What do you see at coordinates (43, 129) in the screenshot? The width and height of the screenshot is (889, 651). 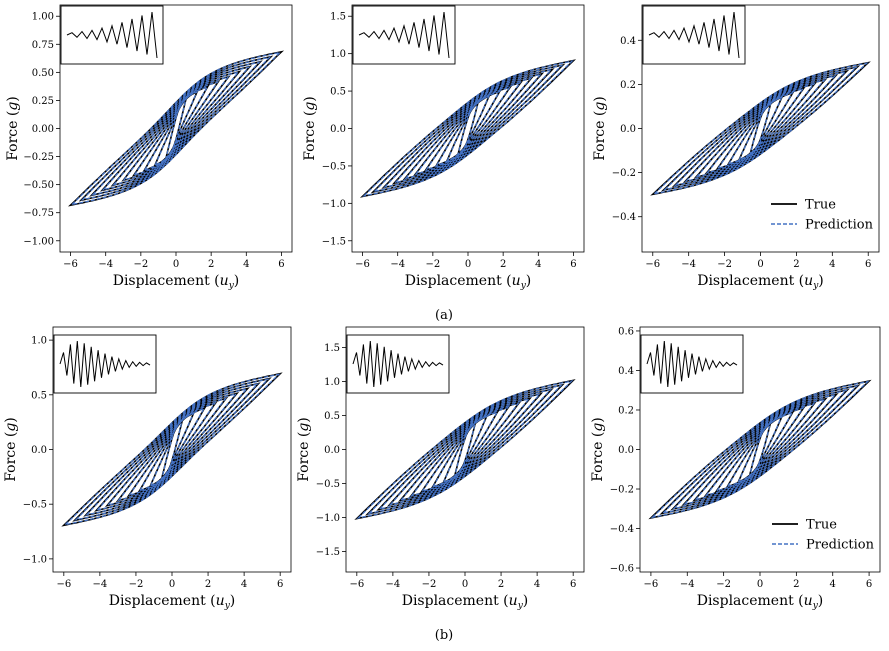 I see `y-tick-label: 0.00` at bounding box center [43, 129].